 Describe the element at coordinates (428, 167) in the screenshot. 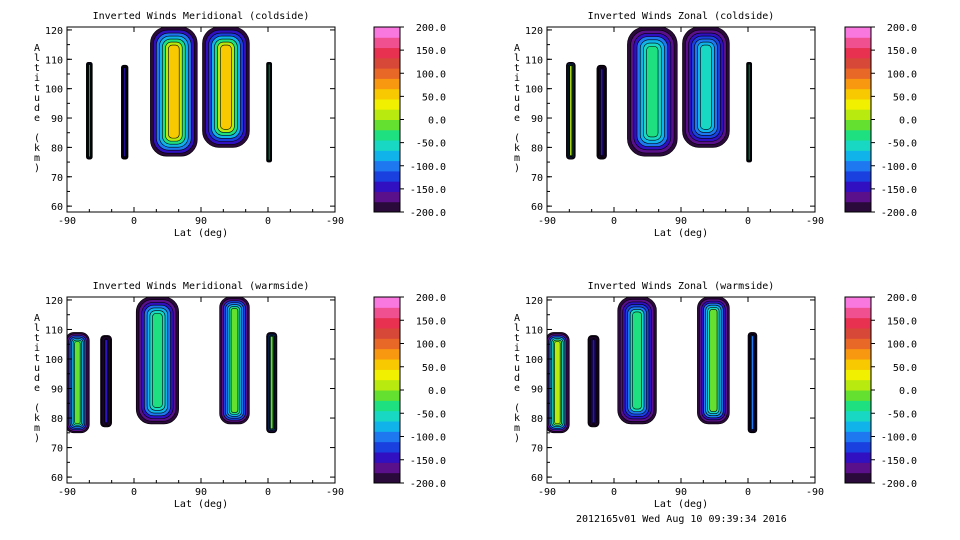

I see `colorbar-tick-label: -100.0` at that location.